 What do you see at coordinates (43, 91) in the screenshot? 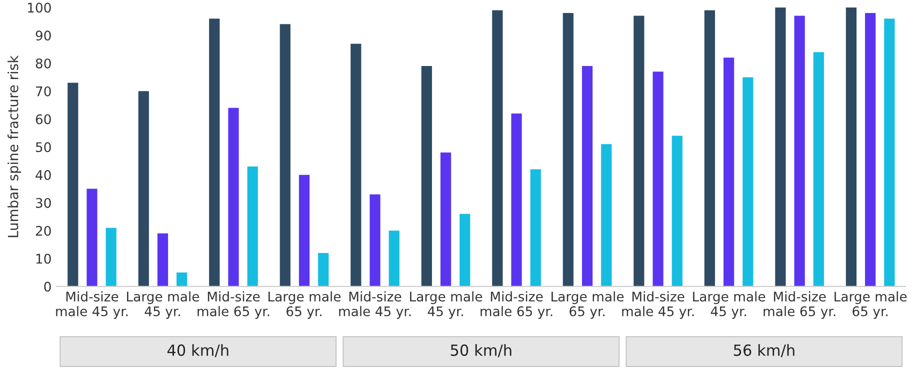
I see `y-tick-label: 70` at bounding box center [43, 91].